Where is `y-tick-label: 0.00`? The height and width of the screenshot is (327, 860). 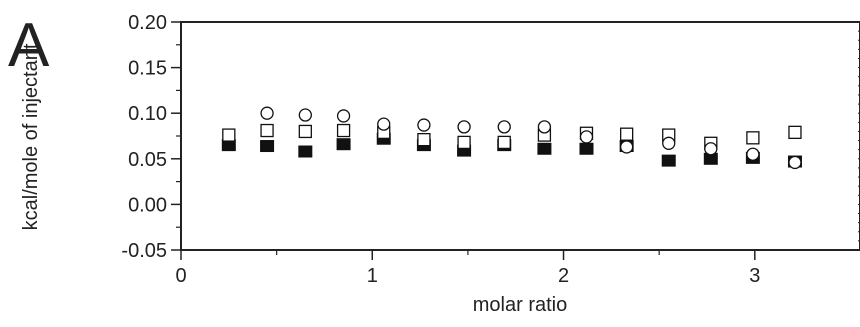
y-tick-label: 0.00 is located at coordinates (147, 205).